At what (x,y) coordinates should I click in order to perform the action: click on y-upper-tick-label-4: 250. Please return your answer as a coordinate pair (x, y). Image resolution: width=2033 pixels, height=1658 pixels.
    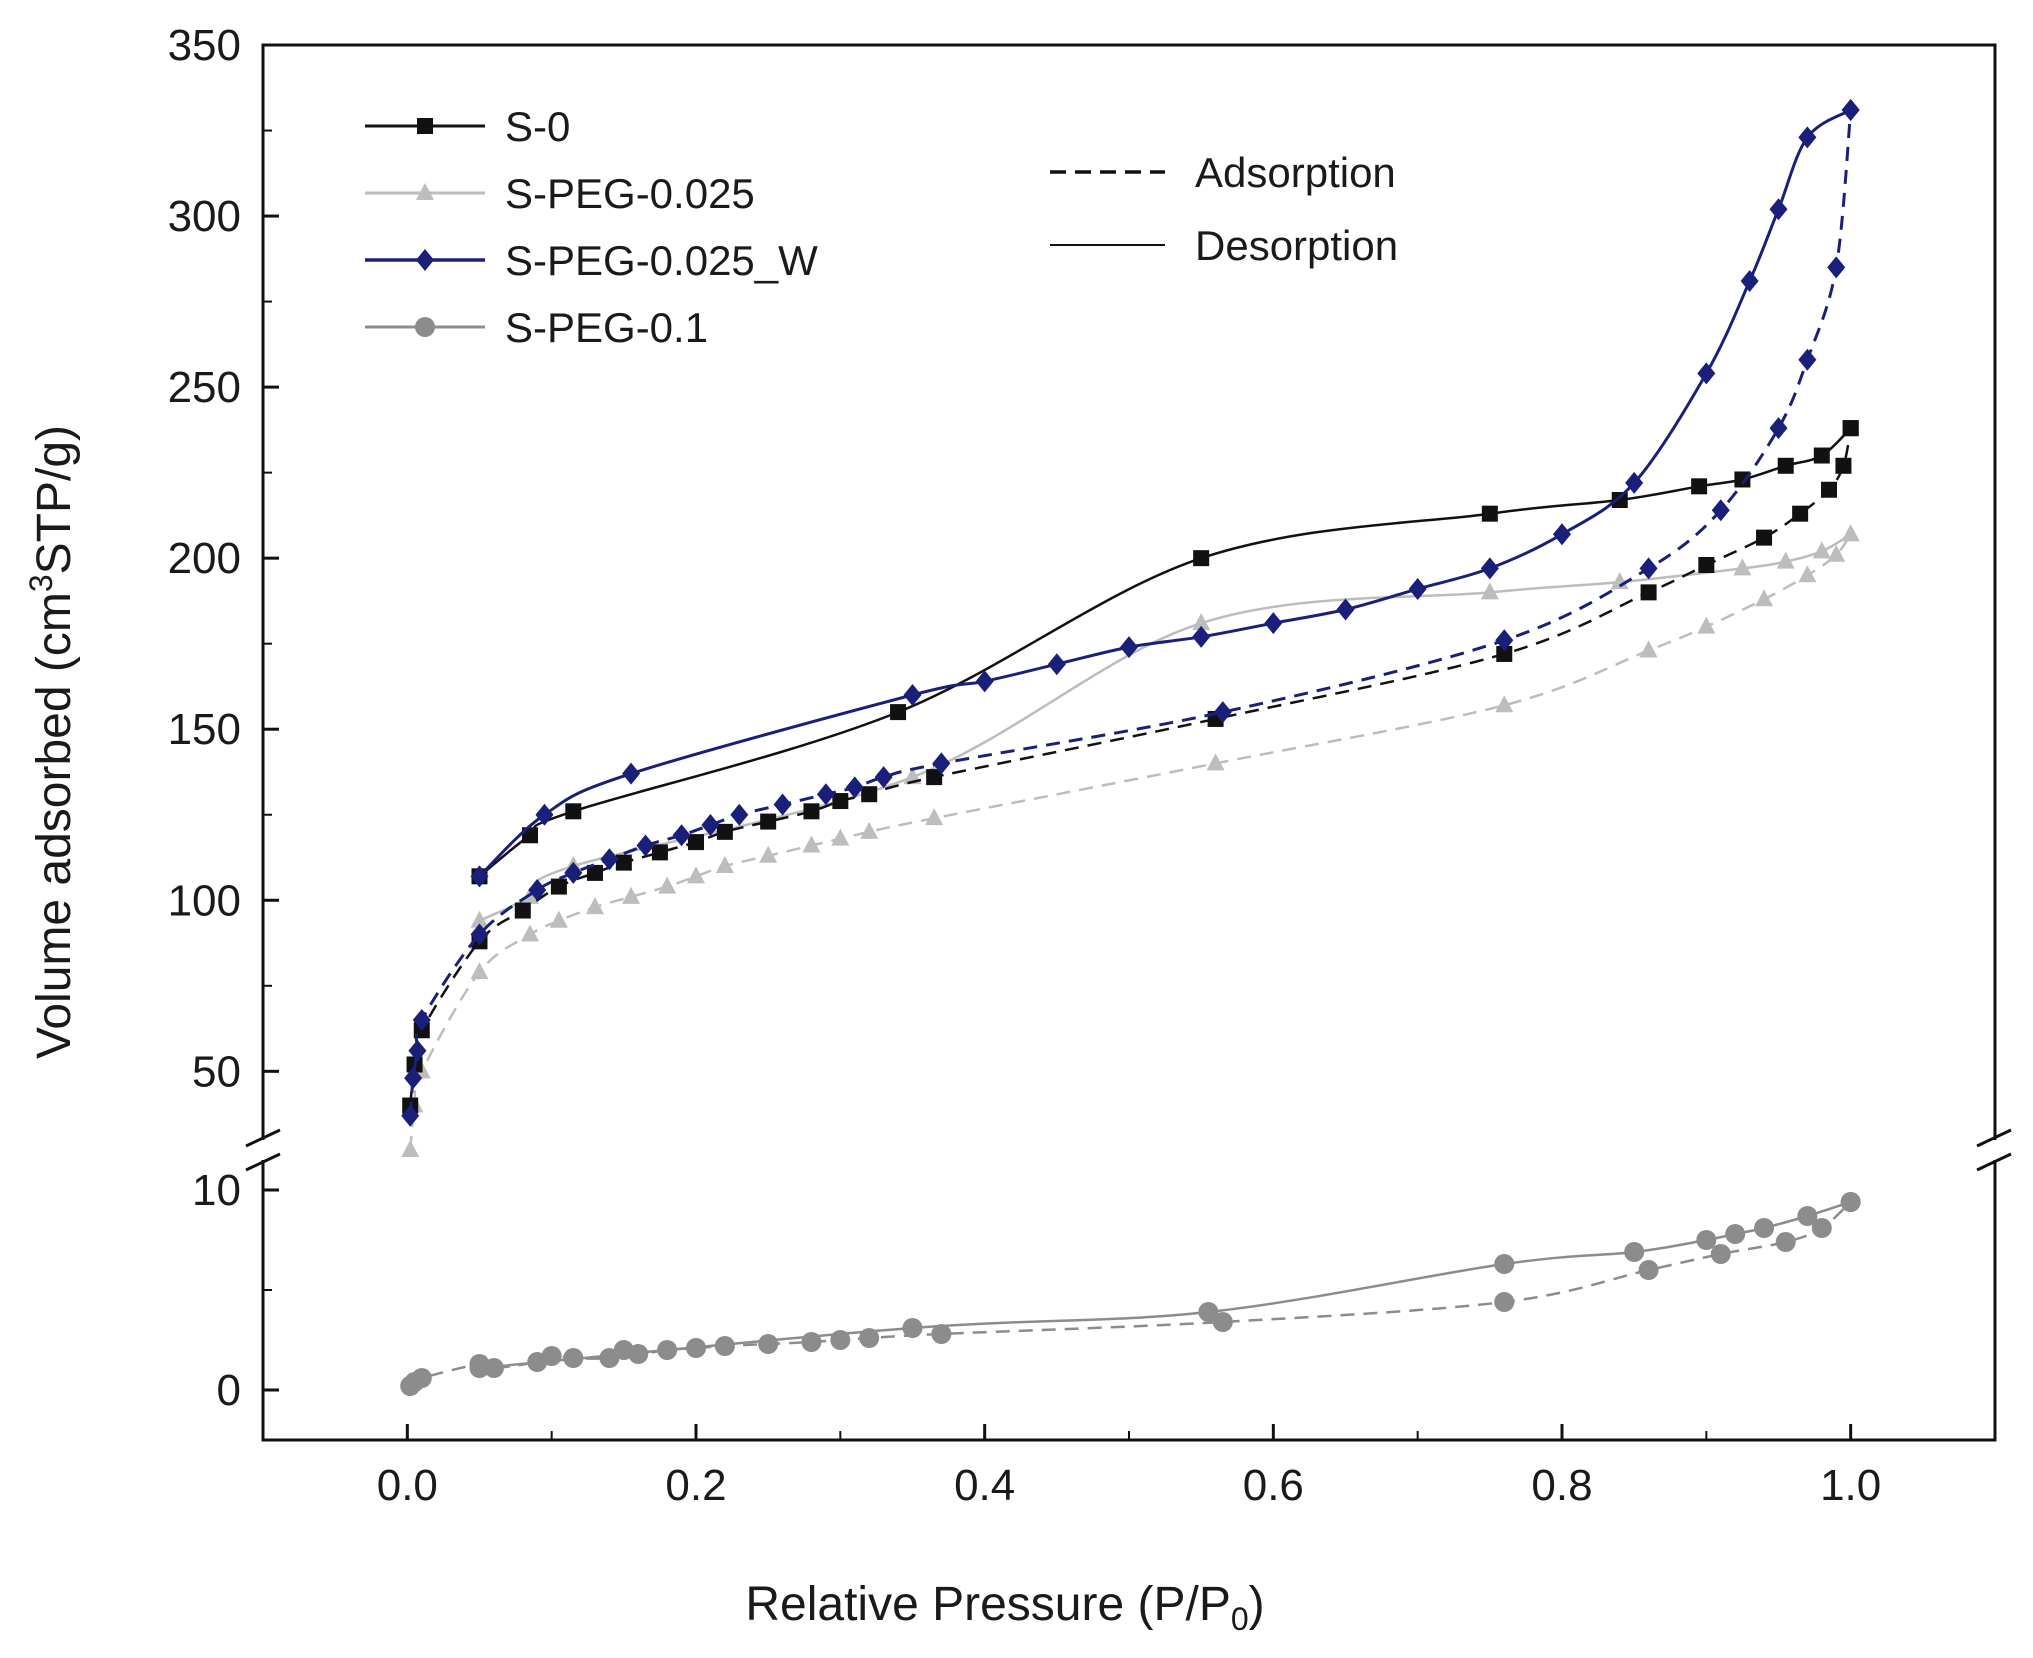
    Looking at the image, I should click on (204, 387).